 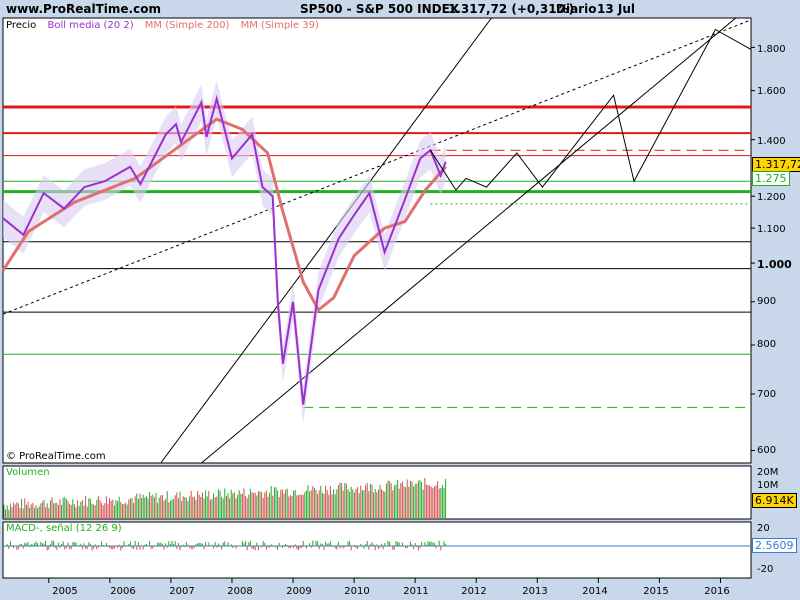 I want to click on x-label-2013: 2013, so click(x=535, y=591).